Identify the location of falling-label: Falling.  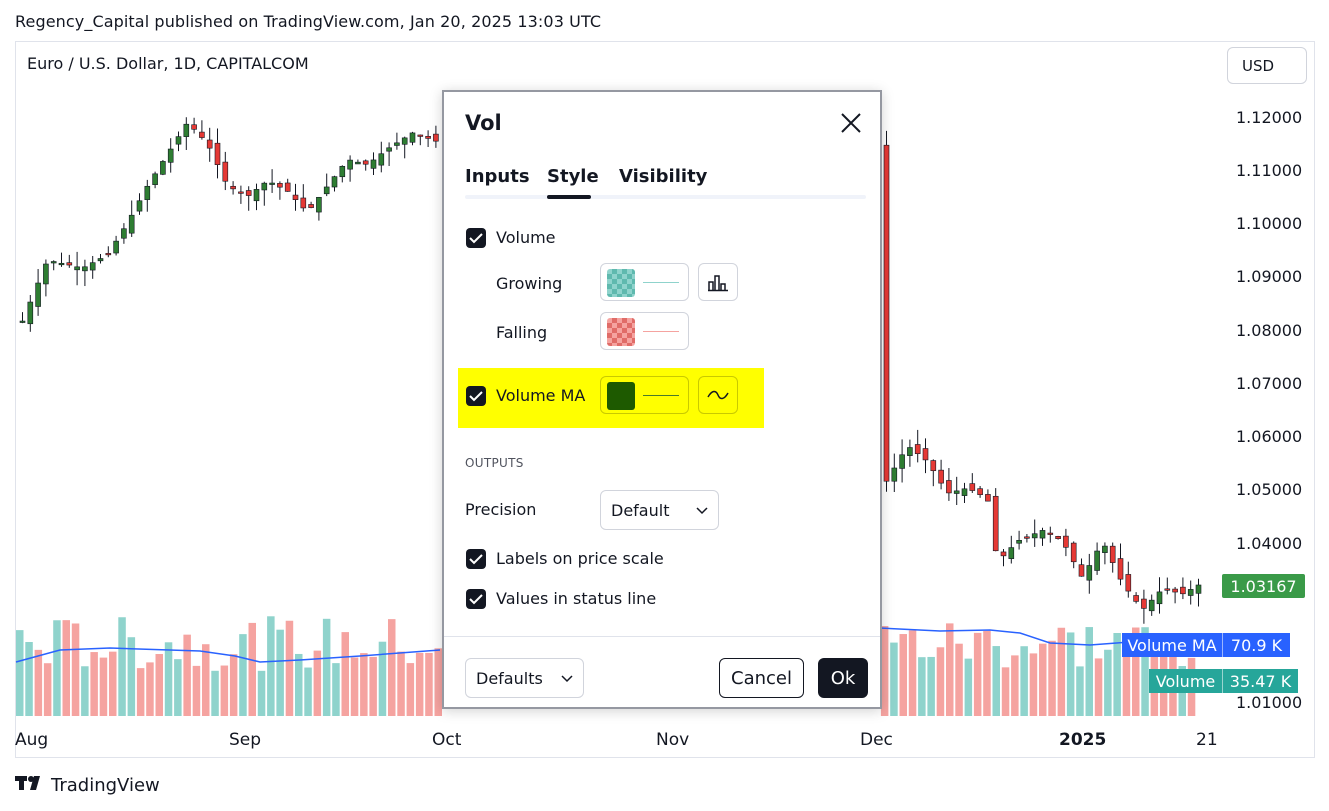
(522, 332).